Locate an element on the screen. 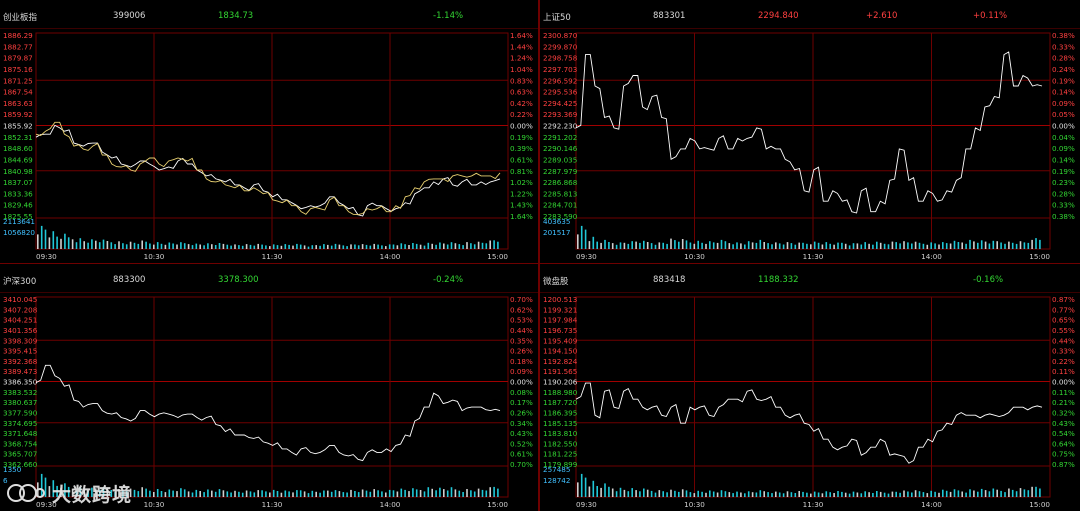 The width and height of the screenshot is (1080, 511). pct-axis-label: 0.22% is located at coordinates (521, 114).